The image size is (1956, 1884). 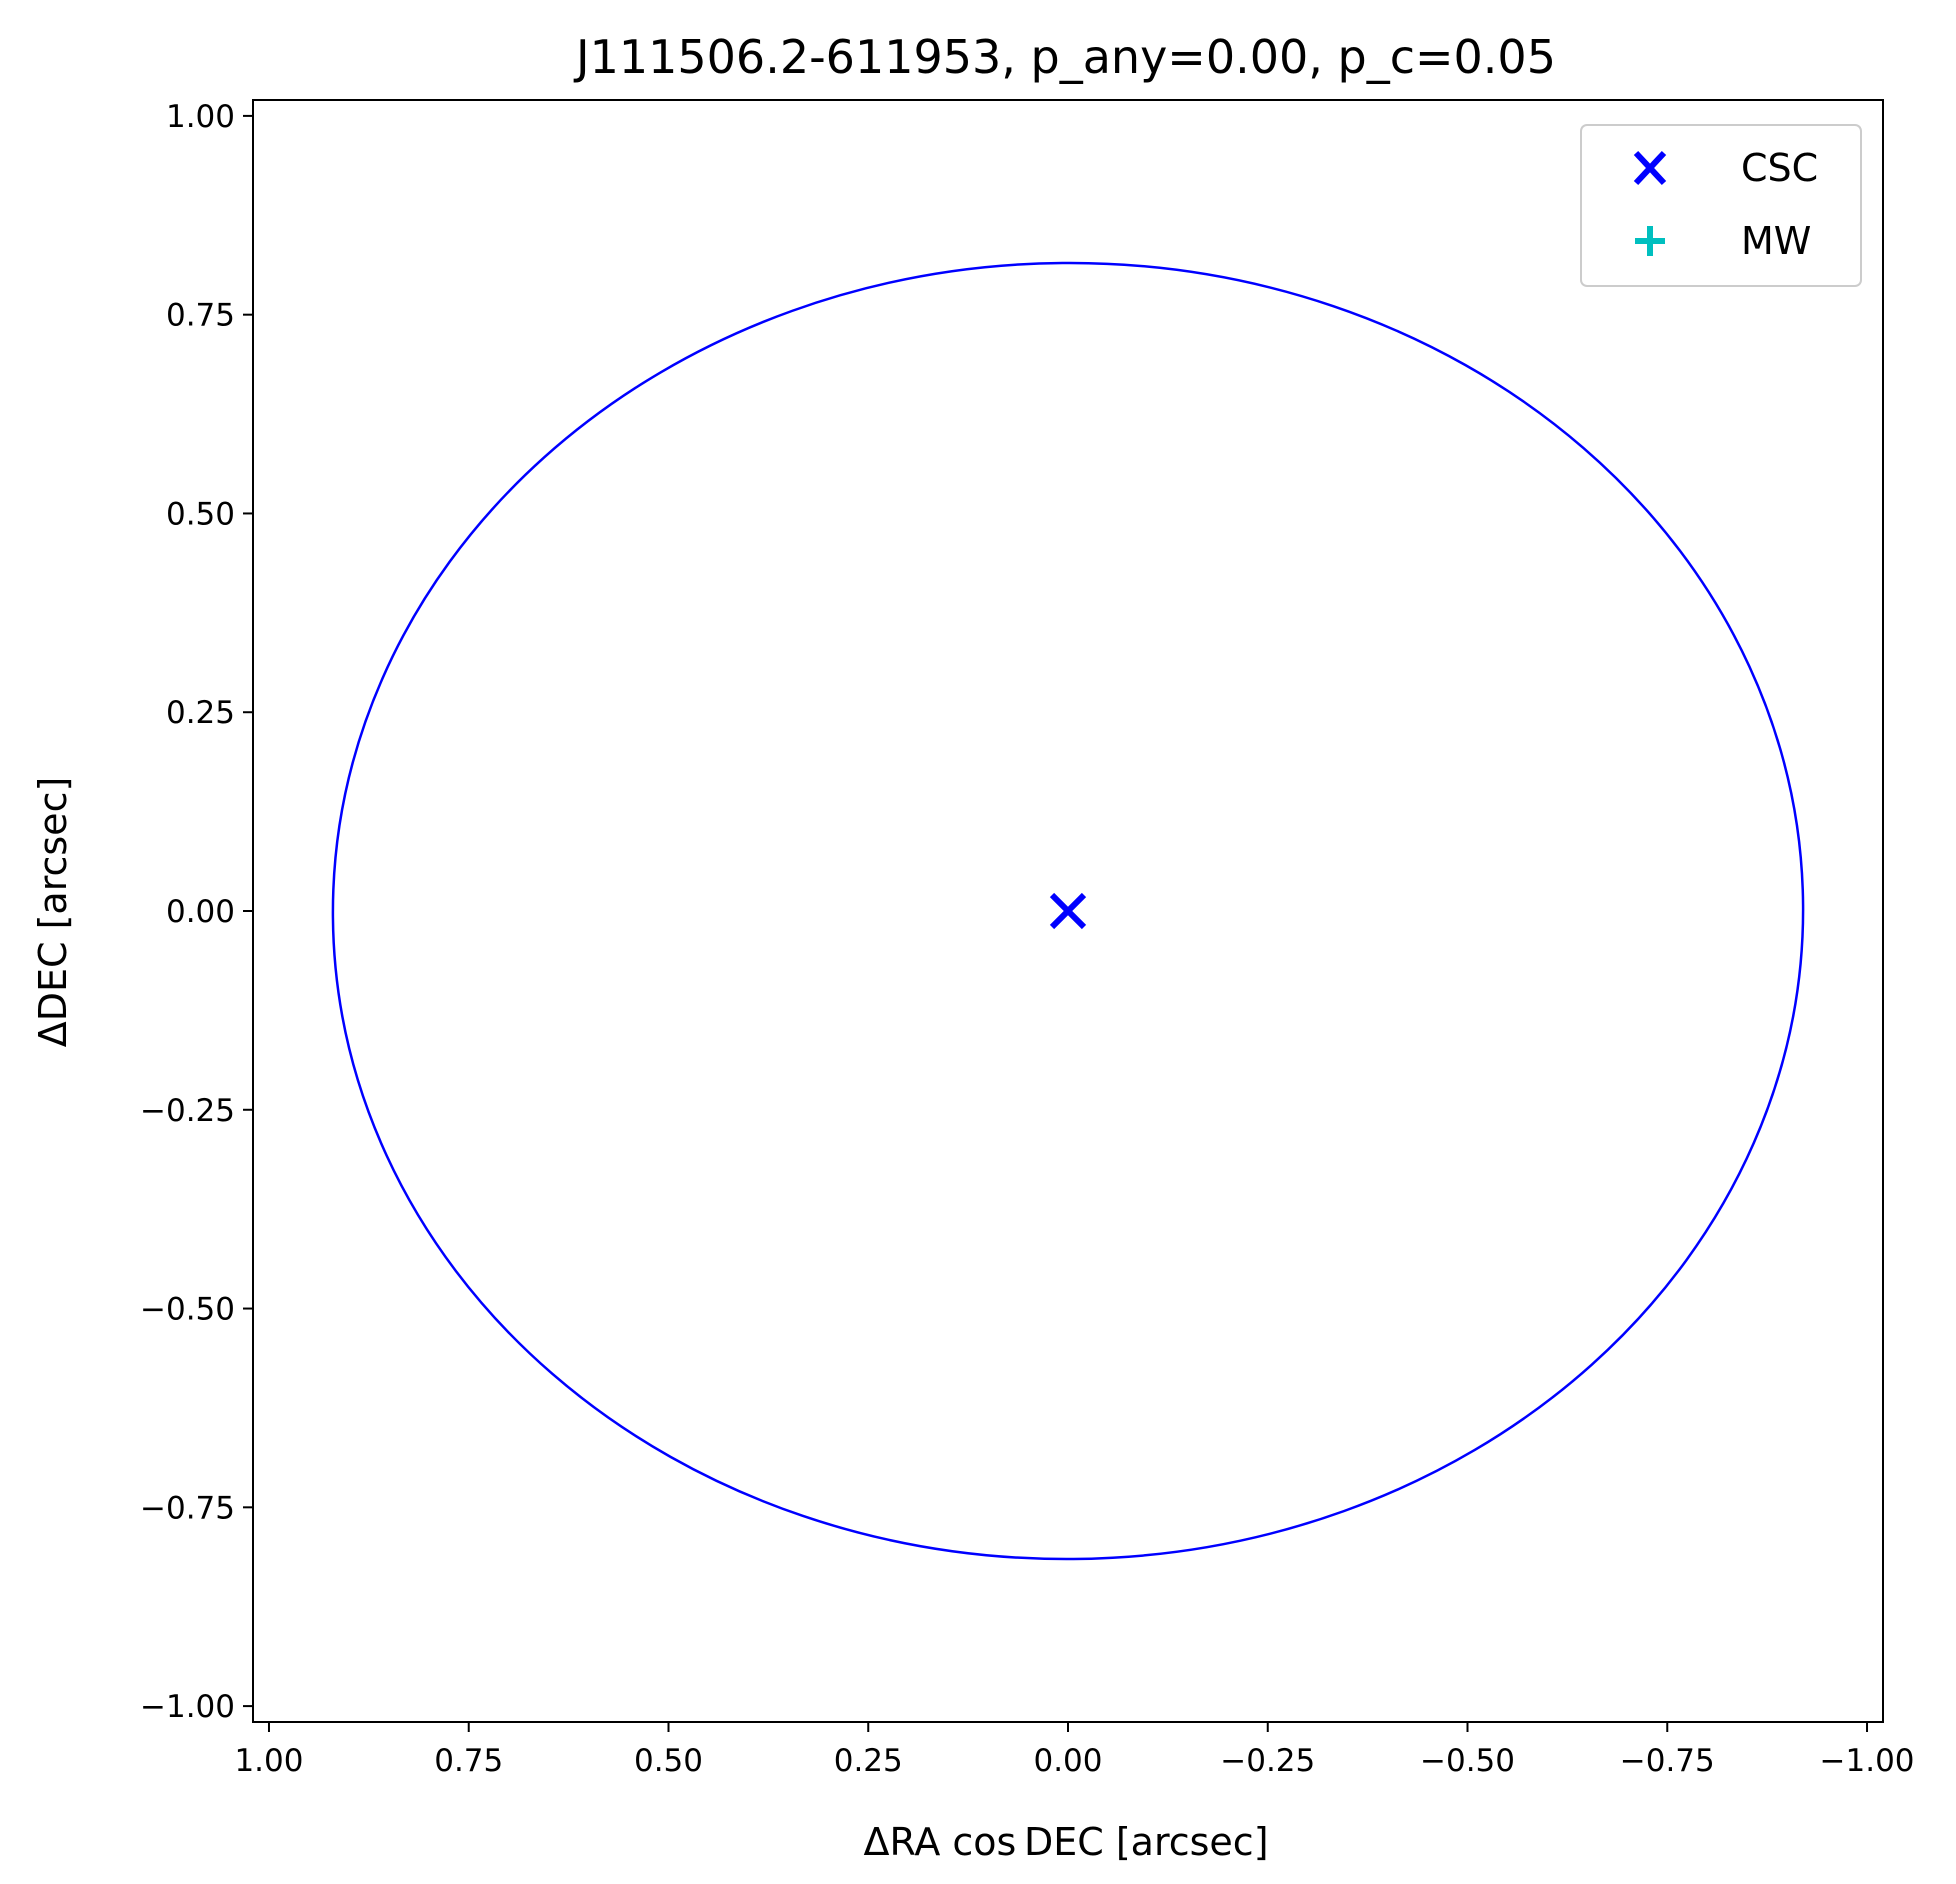 What do you see at coordinates (668, 1761) in the screenshot?
I see `x-tick-label: 0.50` at bounding box center [668, 1761].